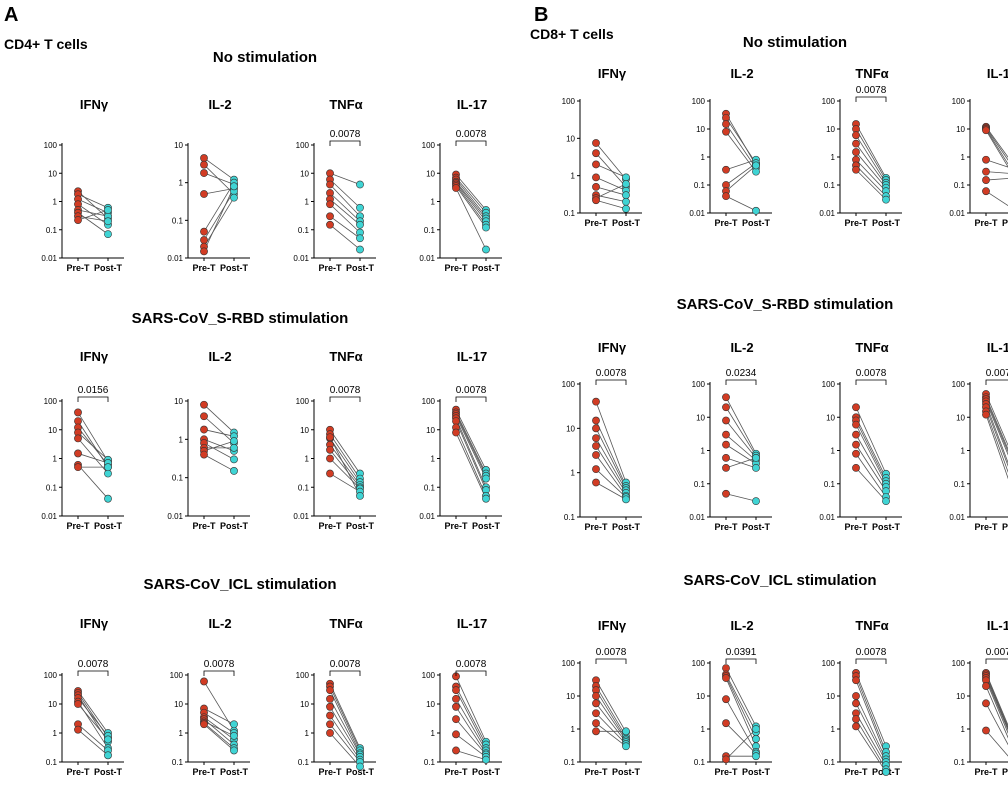 The height and width of the screenshot is (808, 1008). I want to click on subplot-14: TNFα 100 10 1 0.1 0.01 Pre-T Post-T 0.0078, so click(860, 147).